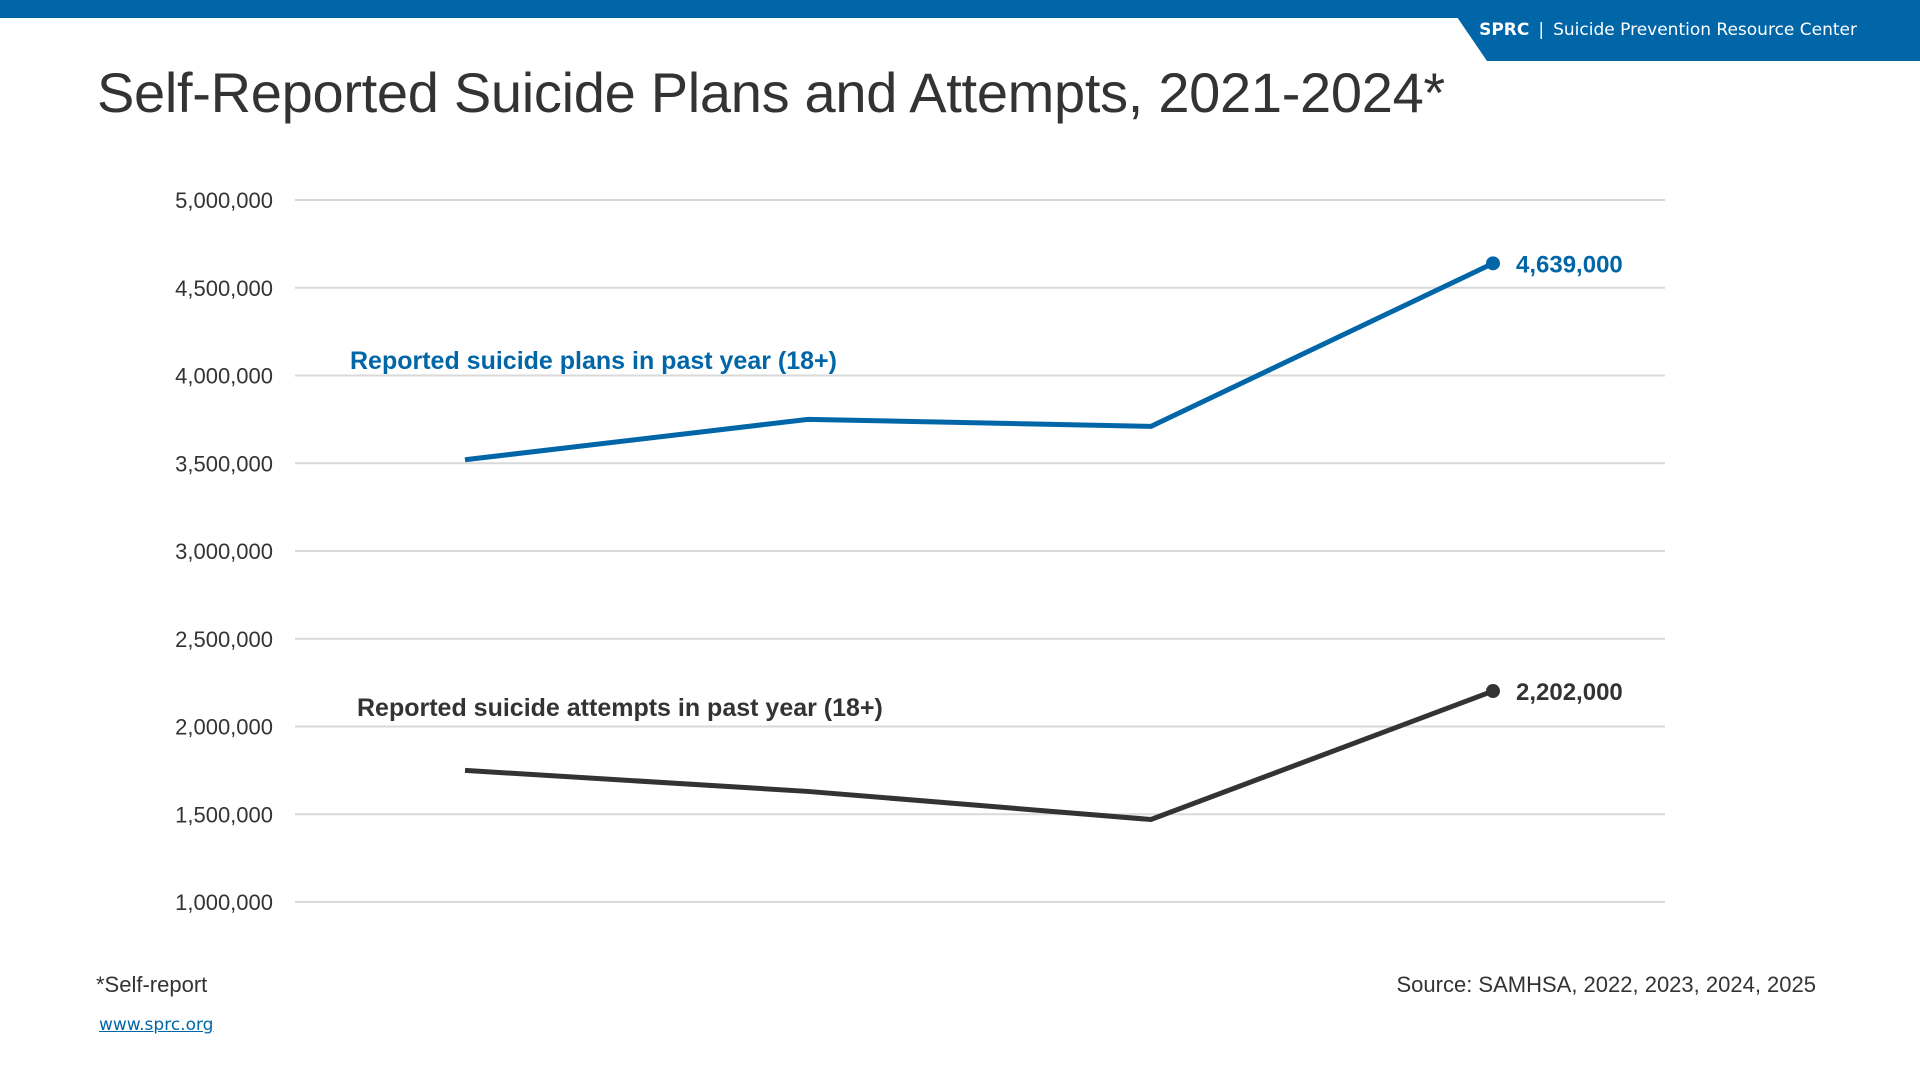 This screenshot has width=1920, height=1080. Describe the element at coordinates (979, 755) in the screenshot. I see `series-line-attempts` at that location.